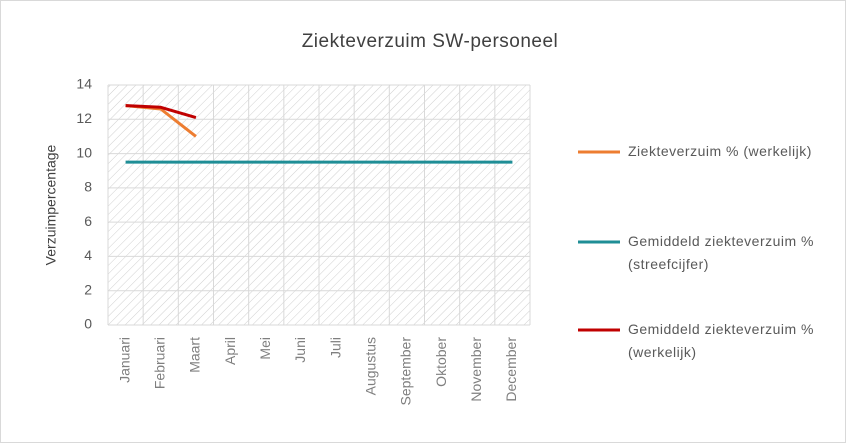  I want to click on x-tick-label: Juni, so click(300, 350).